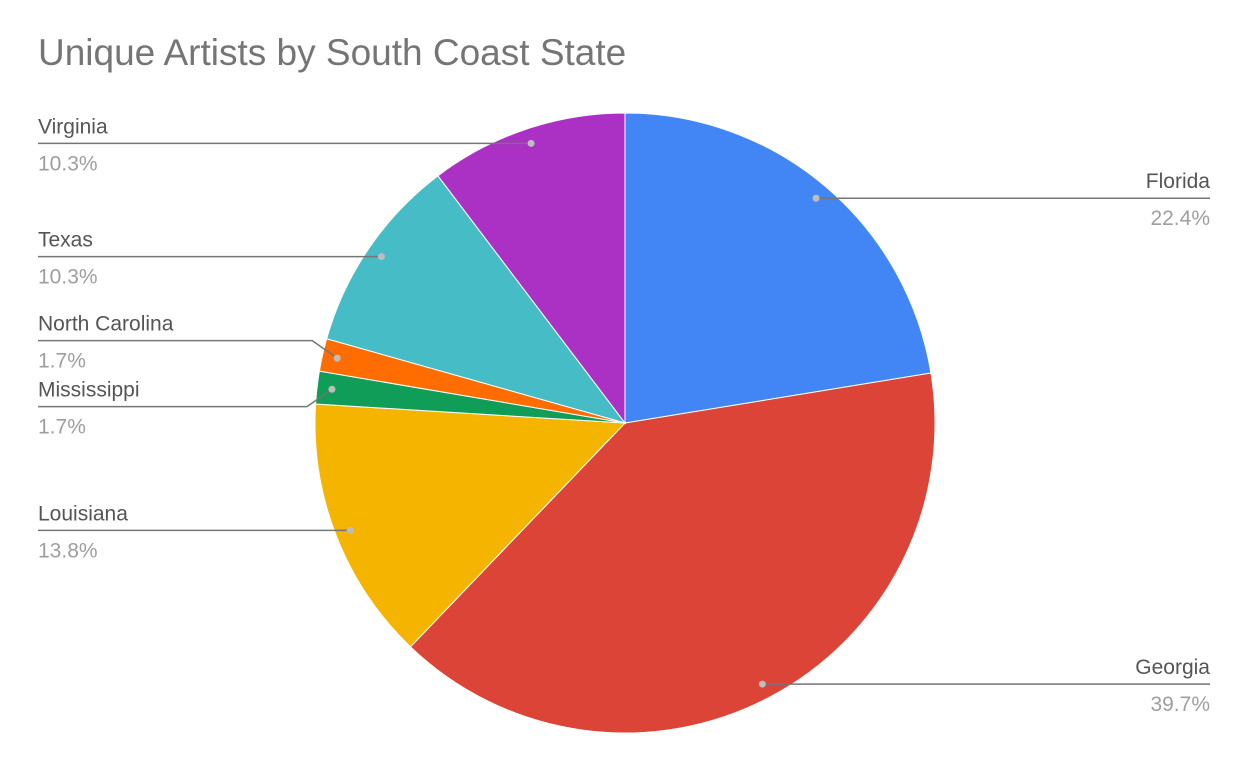  Describe the element at coordinates (83, 513) in the screenshot. I see `slice-label: Louisiana` at that location.